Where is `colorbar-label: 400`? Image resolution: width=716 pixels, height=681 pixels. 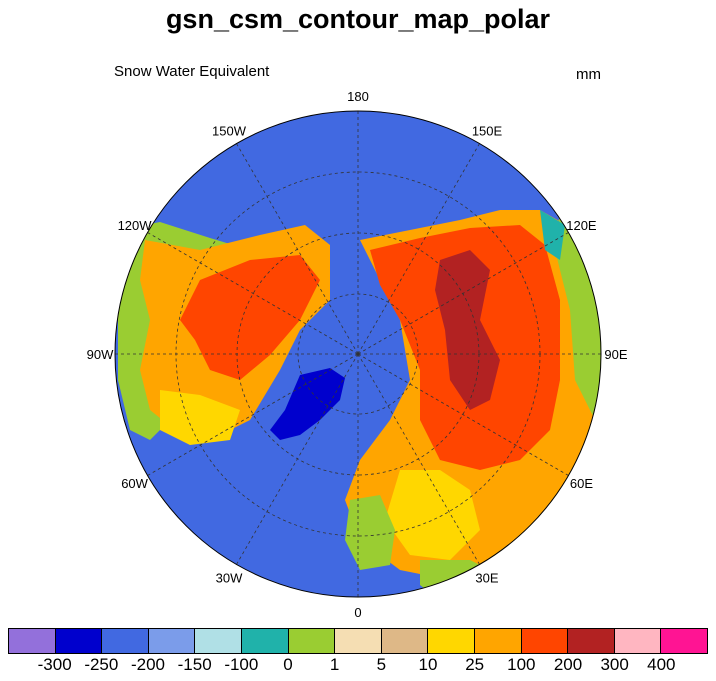 colorbar-label: 400 is located at coordinates (661, 664).